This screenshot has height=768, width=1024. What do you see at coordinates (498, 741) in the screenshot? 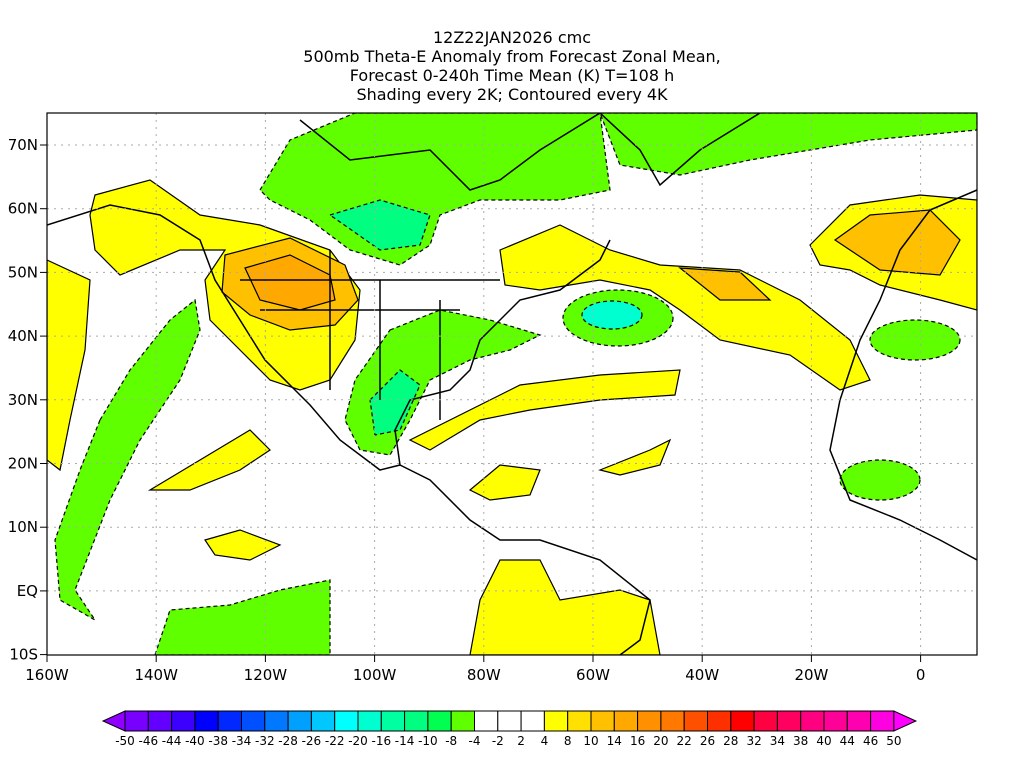
I see `colorbar-label: -2` at bounding box center [498, 741].